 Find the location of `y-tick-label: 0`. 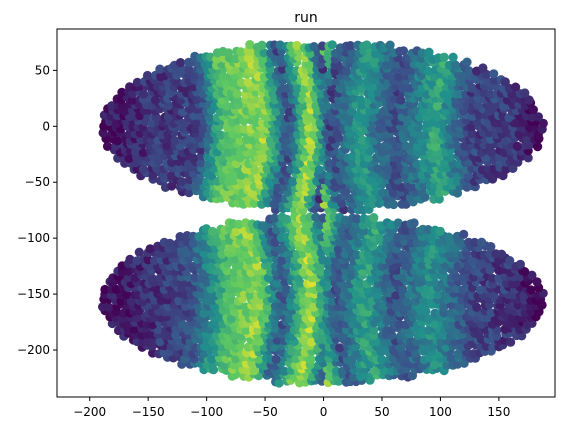

y-tick-label: 0 is located at coordinates (46, 126).